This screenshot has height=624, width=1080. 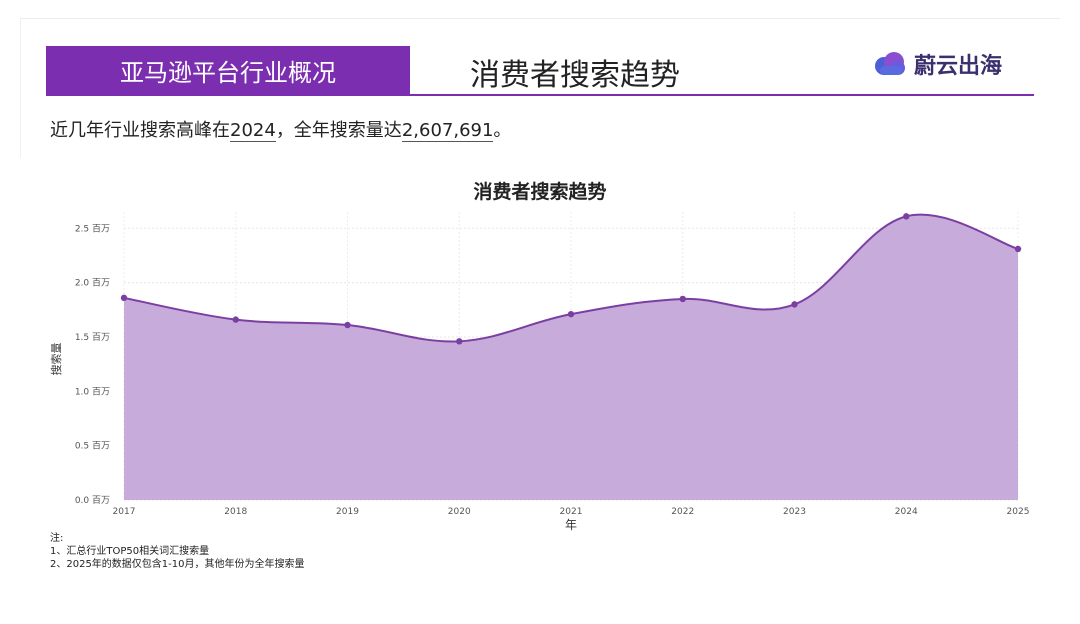 What do you see at coordinates (1018, 249) in the screenshot?
I see `data-point-2025` at bounding box center [1018, 249].